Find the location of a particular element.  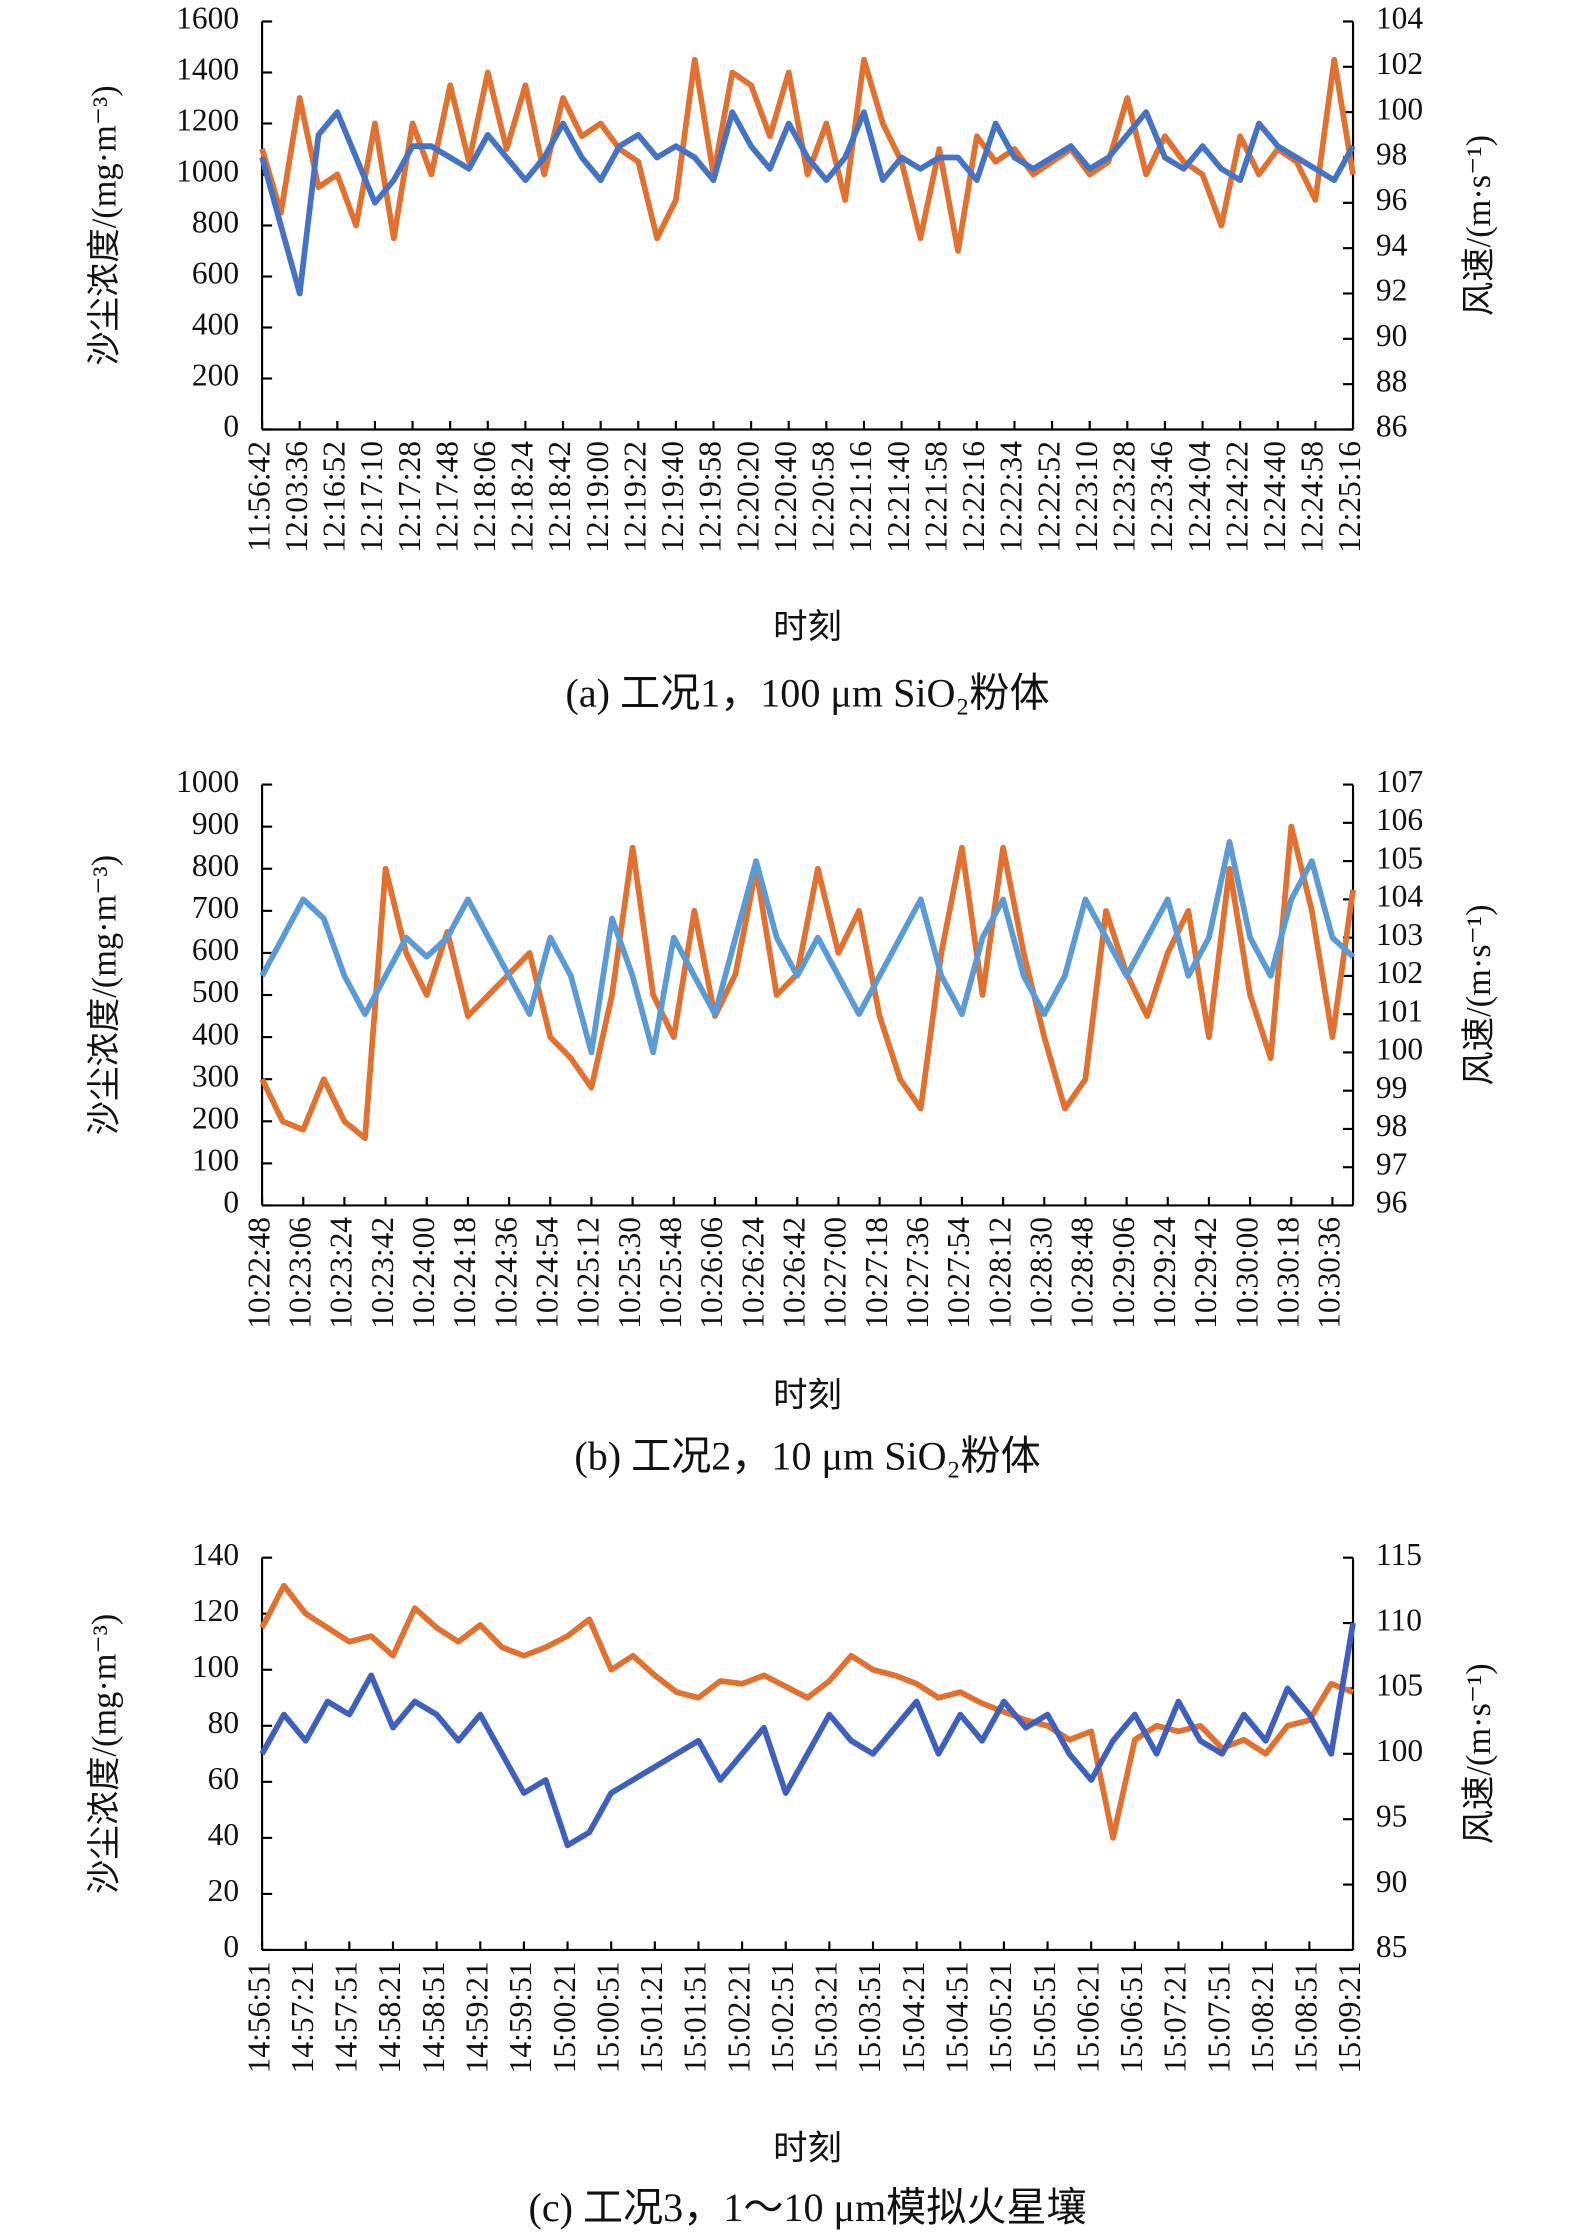

x-tick-label: 12:21:58 is located at coordinates (935, 497).